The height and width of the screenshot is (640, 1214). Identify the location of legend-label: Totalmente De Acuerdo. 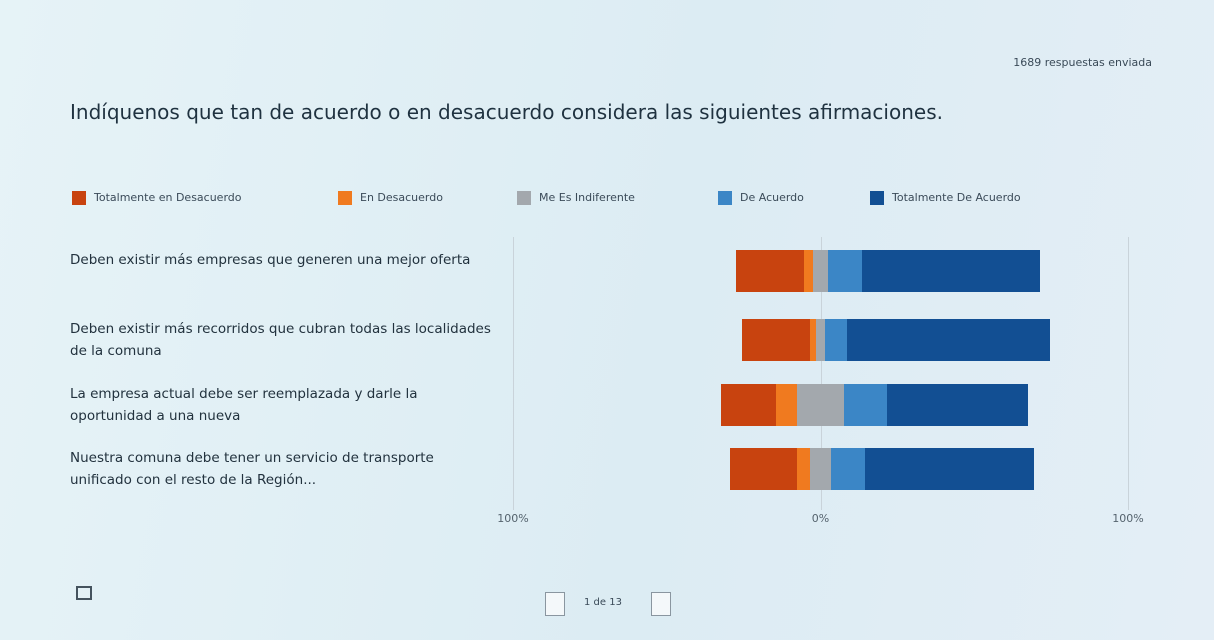
(956, 197).